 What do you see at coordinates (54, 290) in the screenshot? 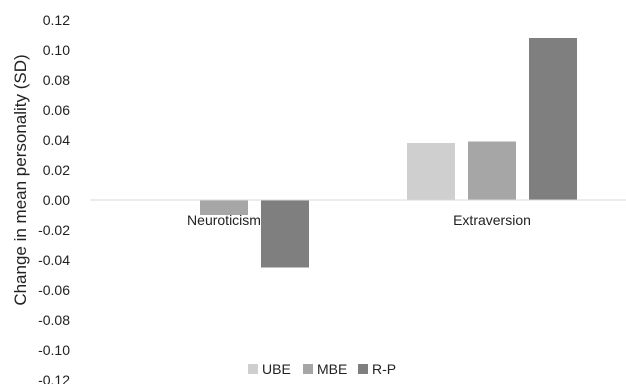
I see `y-tick-label: -0.06` at bounding box center [54, 290].